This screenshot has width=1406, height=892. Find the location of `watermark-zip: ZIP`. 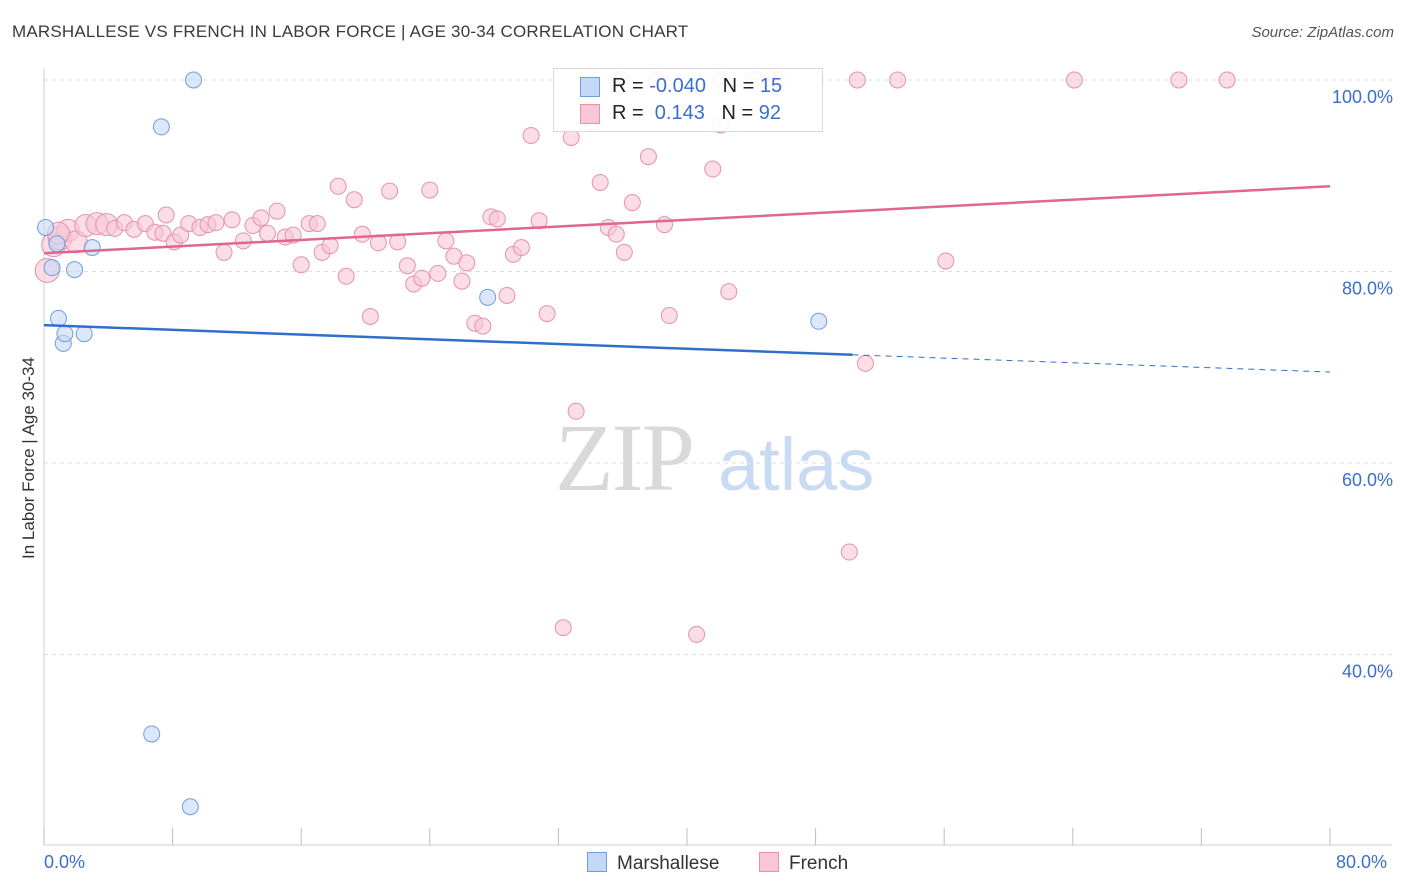

watermark-zip: ZIP is located at coordinates (624, 457).